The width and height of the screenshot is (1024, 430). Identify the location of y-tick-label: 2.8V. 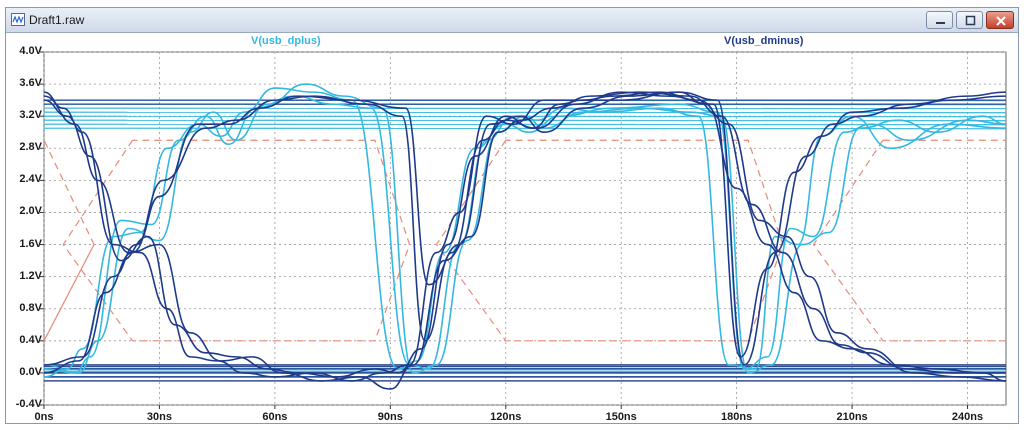
(30, 147).